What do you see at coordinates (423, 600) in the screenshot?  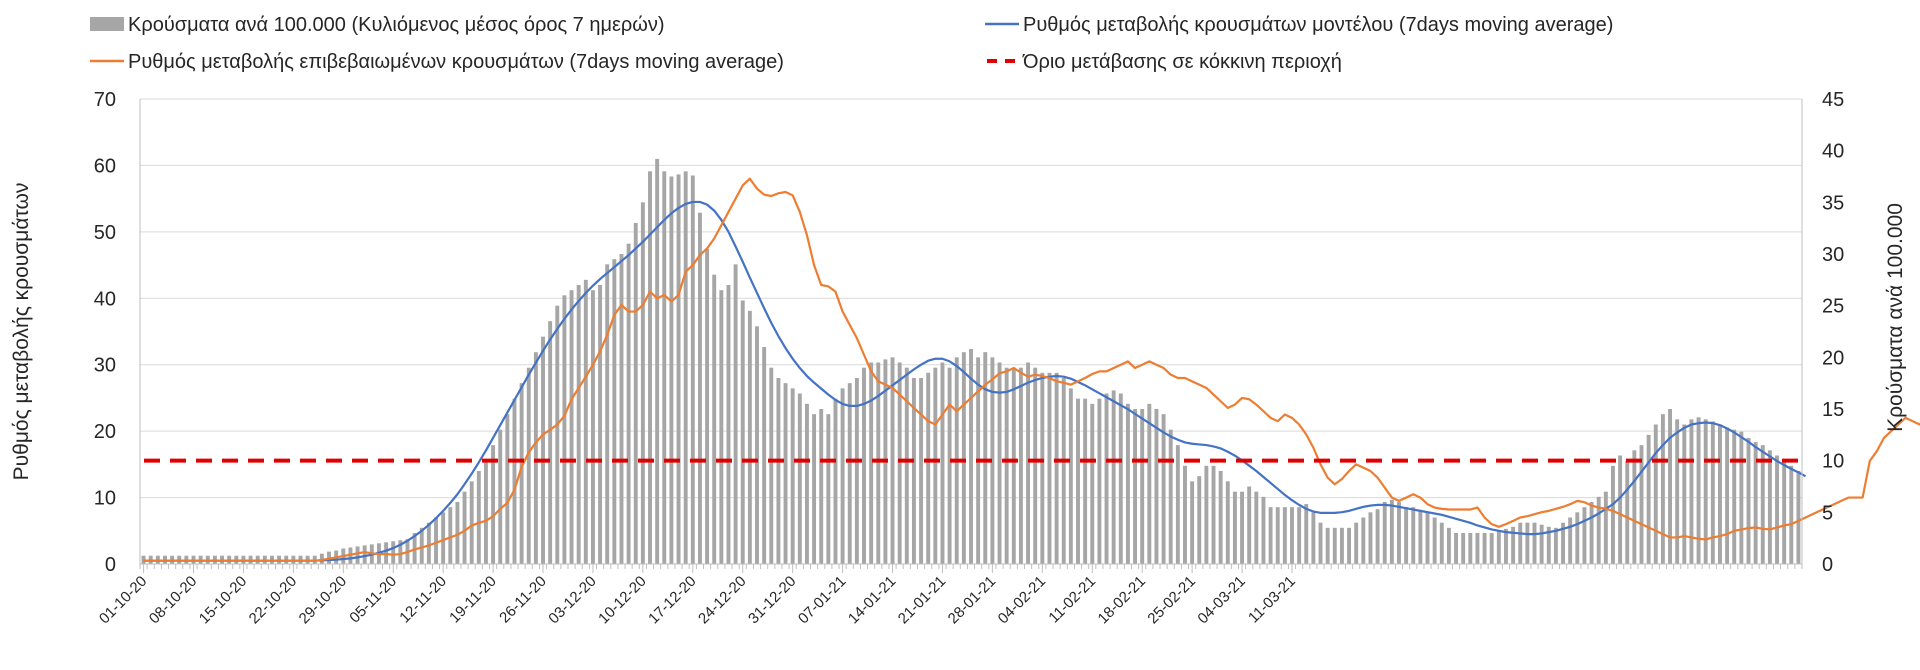 I see `x-tick-label-12-11-20: 12-11-20` at bounding box center [423, 600].